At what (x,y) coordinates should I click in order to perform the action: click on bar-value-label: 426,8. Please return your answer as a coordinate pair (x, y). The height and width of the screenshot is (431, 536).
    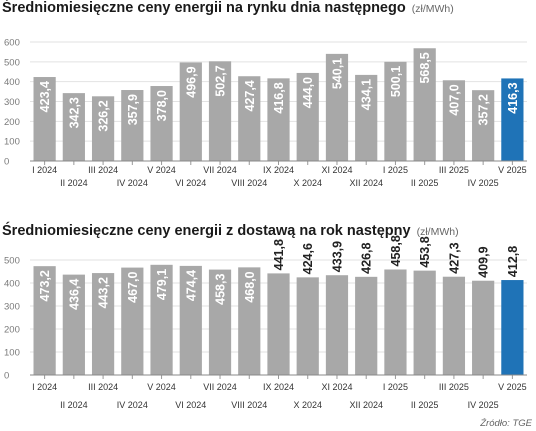
    Looking at the image, I should click on (367, 258).